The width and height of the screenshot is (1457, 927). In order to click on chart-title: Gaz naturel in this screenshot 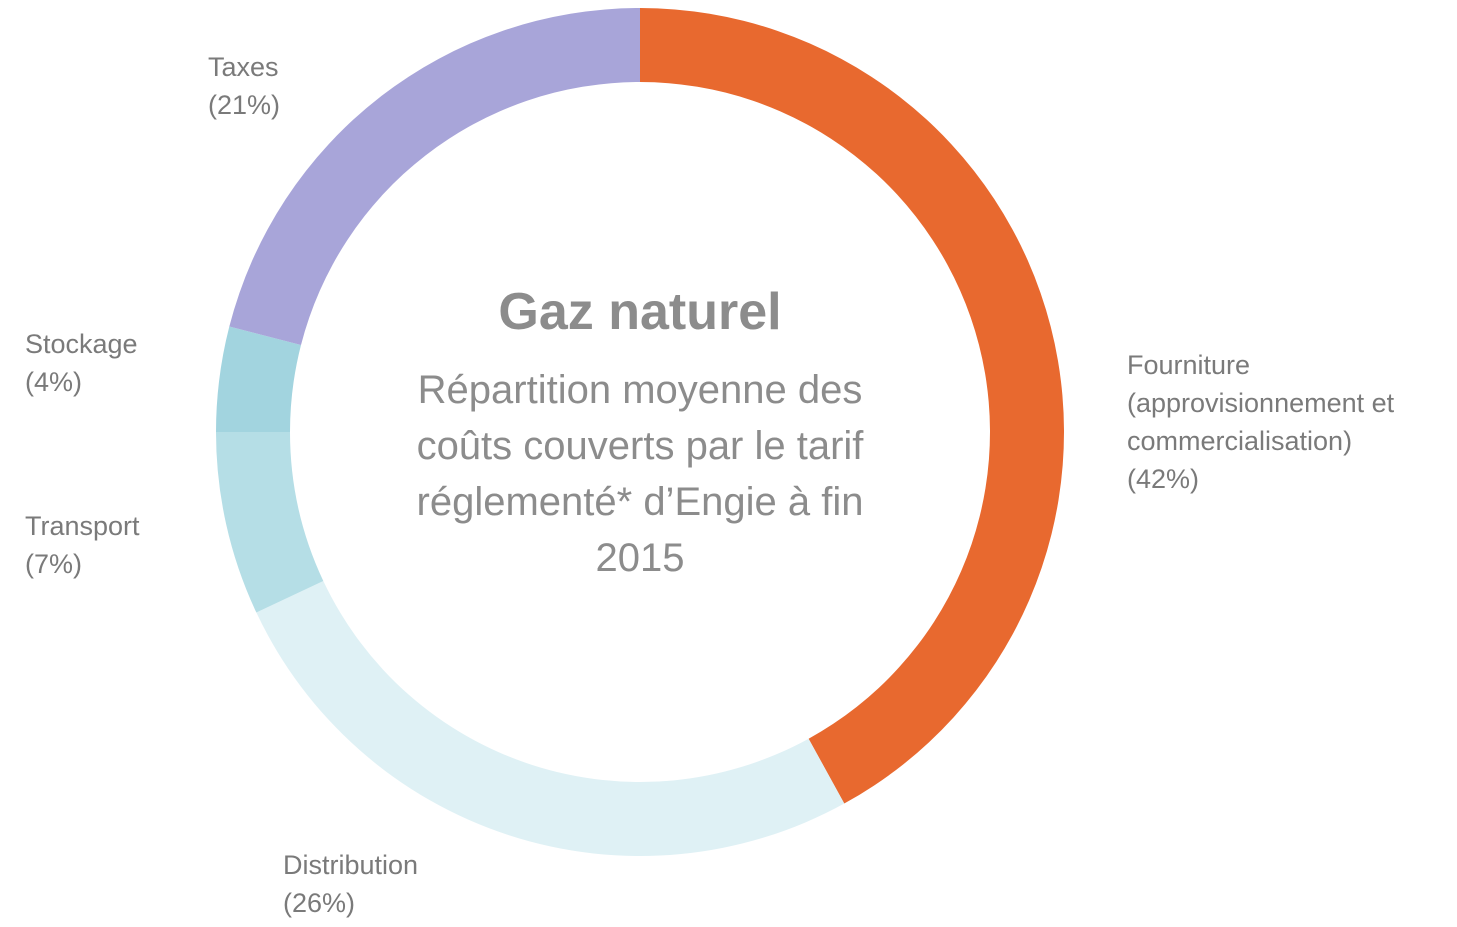, I will do `click(640, 312)`.